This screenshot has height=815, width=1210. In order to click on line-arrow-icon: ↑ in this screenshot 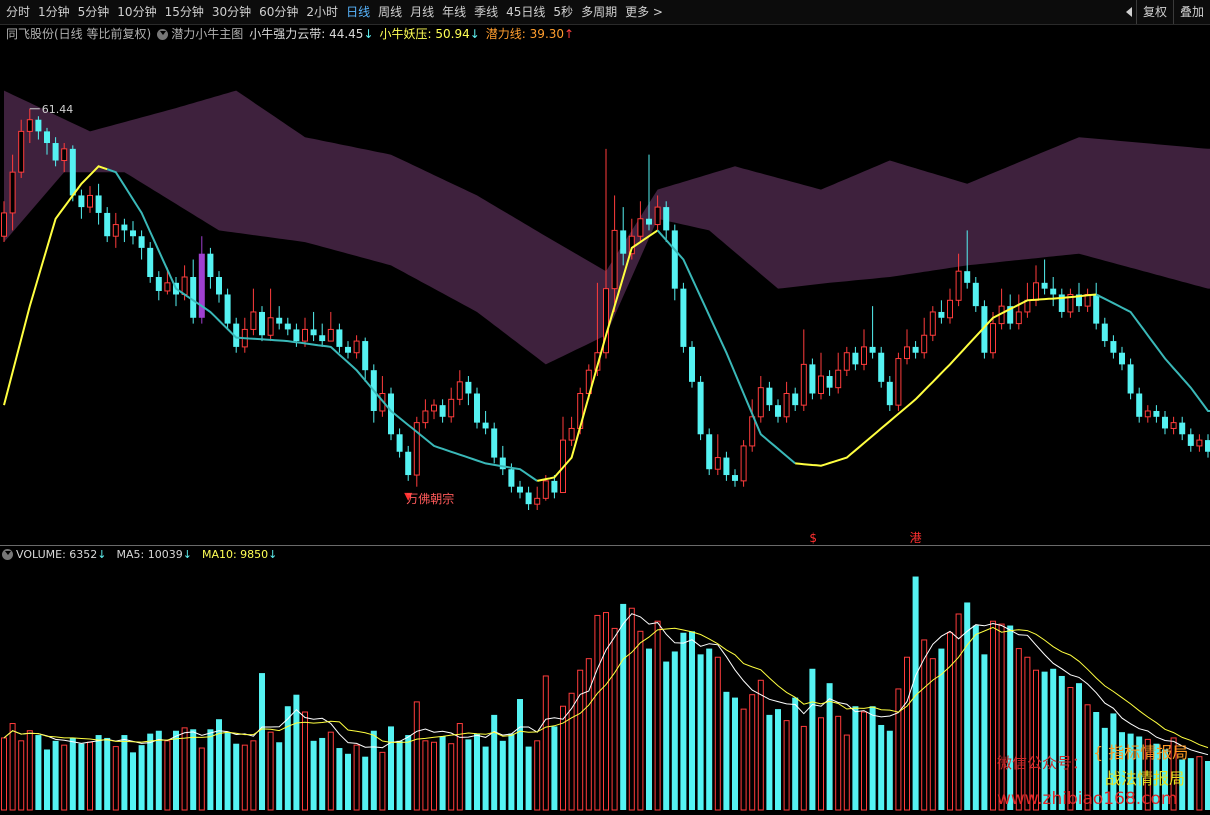, I will do `click(569, 33)`.